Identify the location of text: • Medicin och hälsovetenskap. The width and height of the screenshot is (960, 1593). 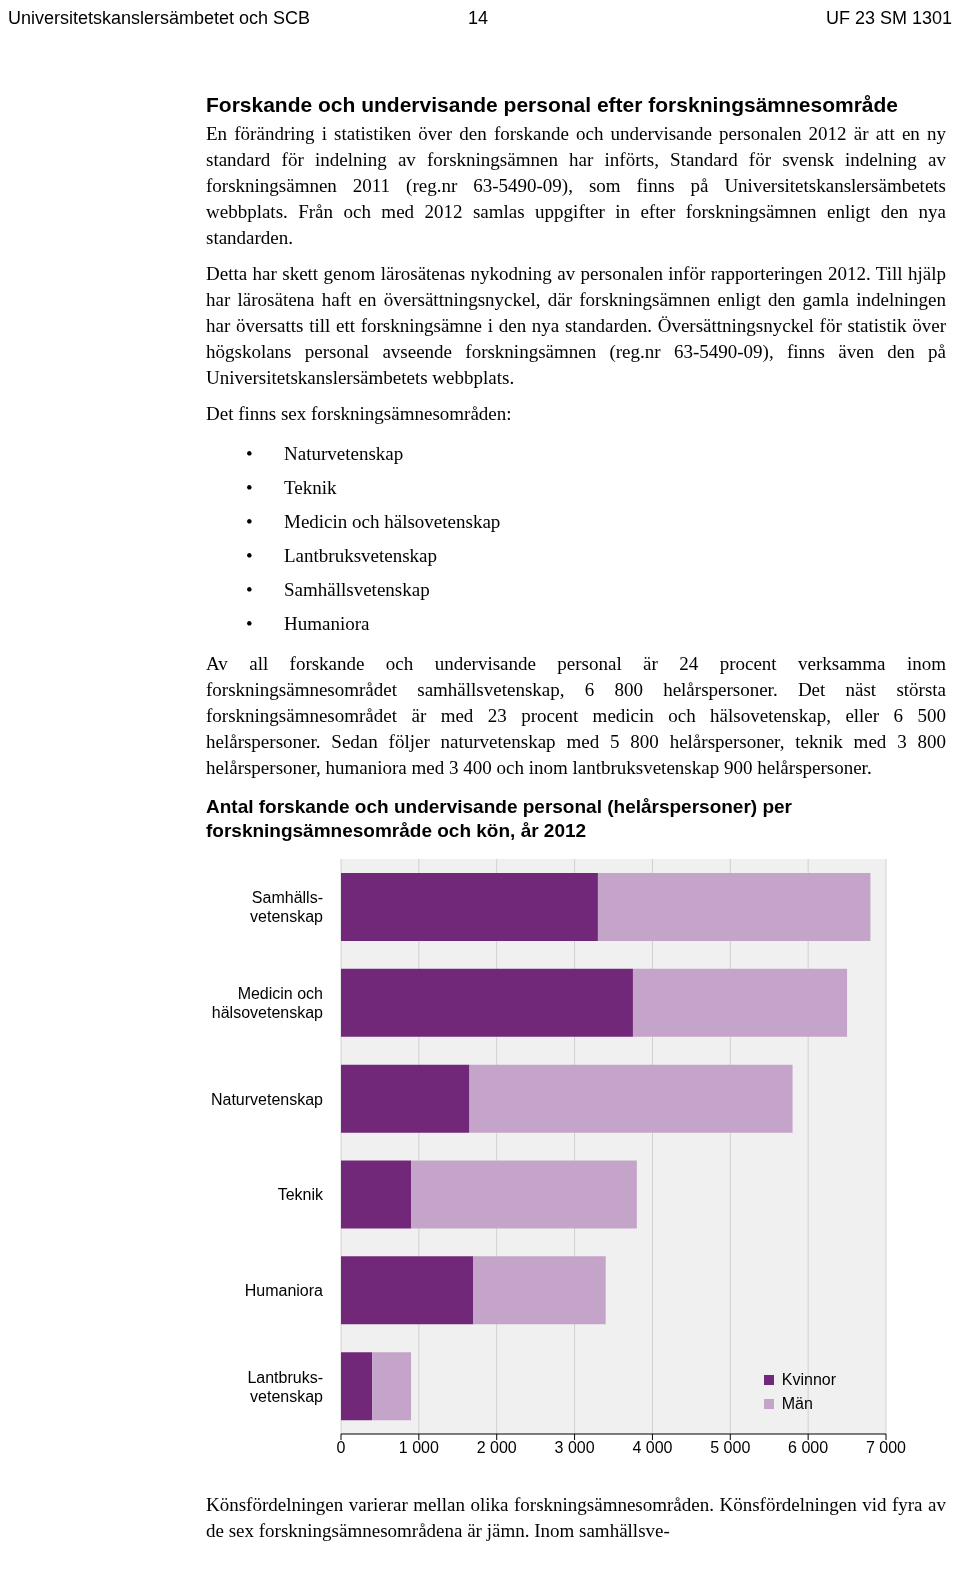
(373, 521).